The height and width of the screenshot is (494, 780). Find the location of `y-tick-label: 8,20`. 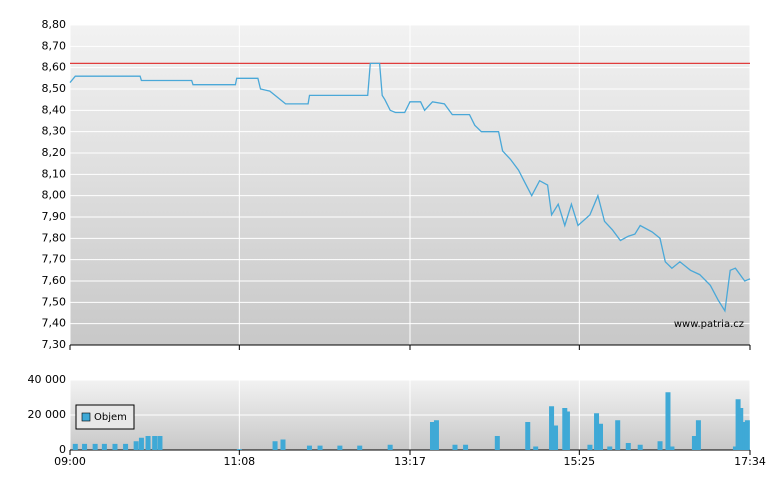

y-tick-label: 8,20 is located at coordinates (54, 152).